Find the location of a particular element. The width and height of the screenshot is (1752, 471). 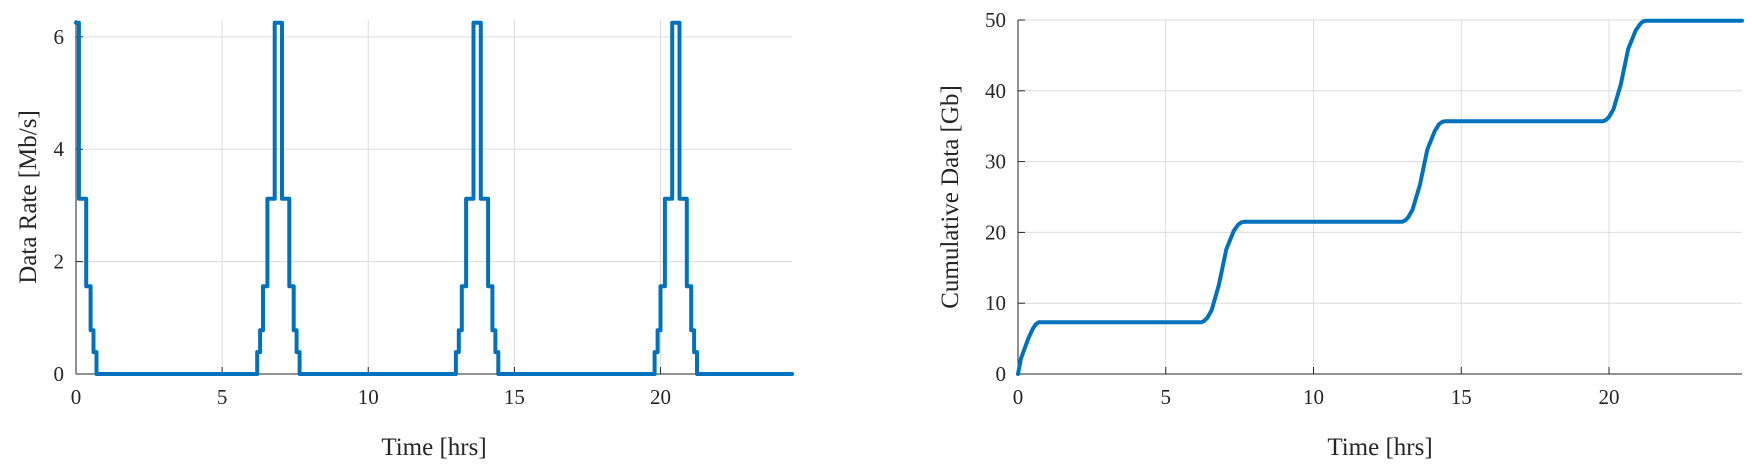

y-tick-label: 30 is located at coordinates (995, 162).